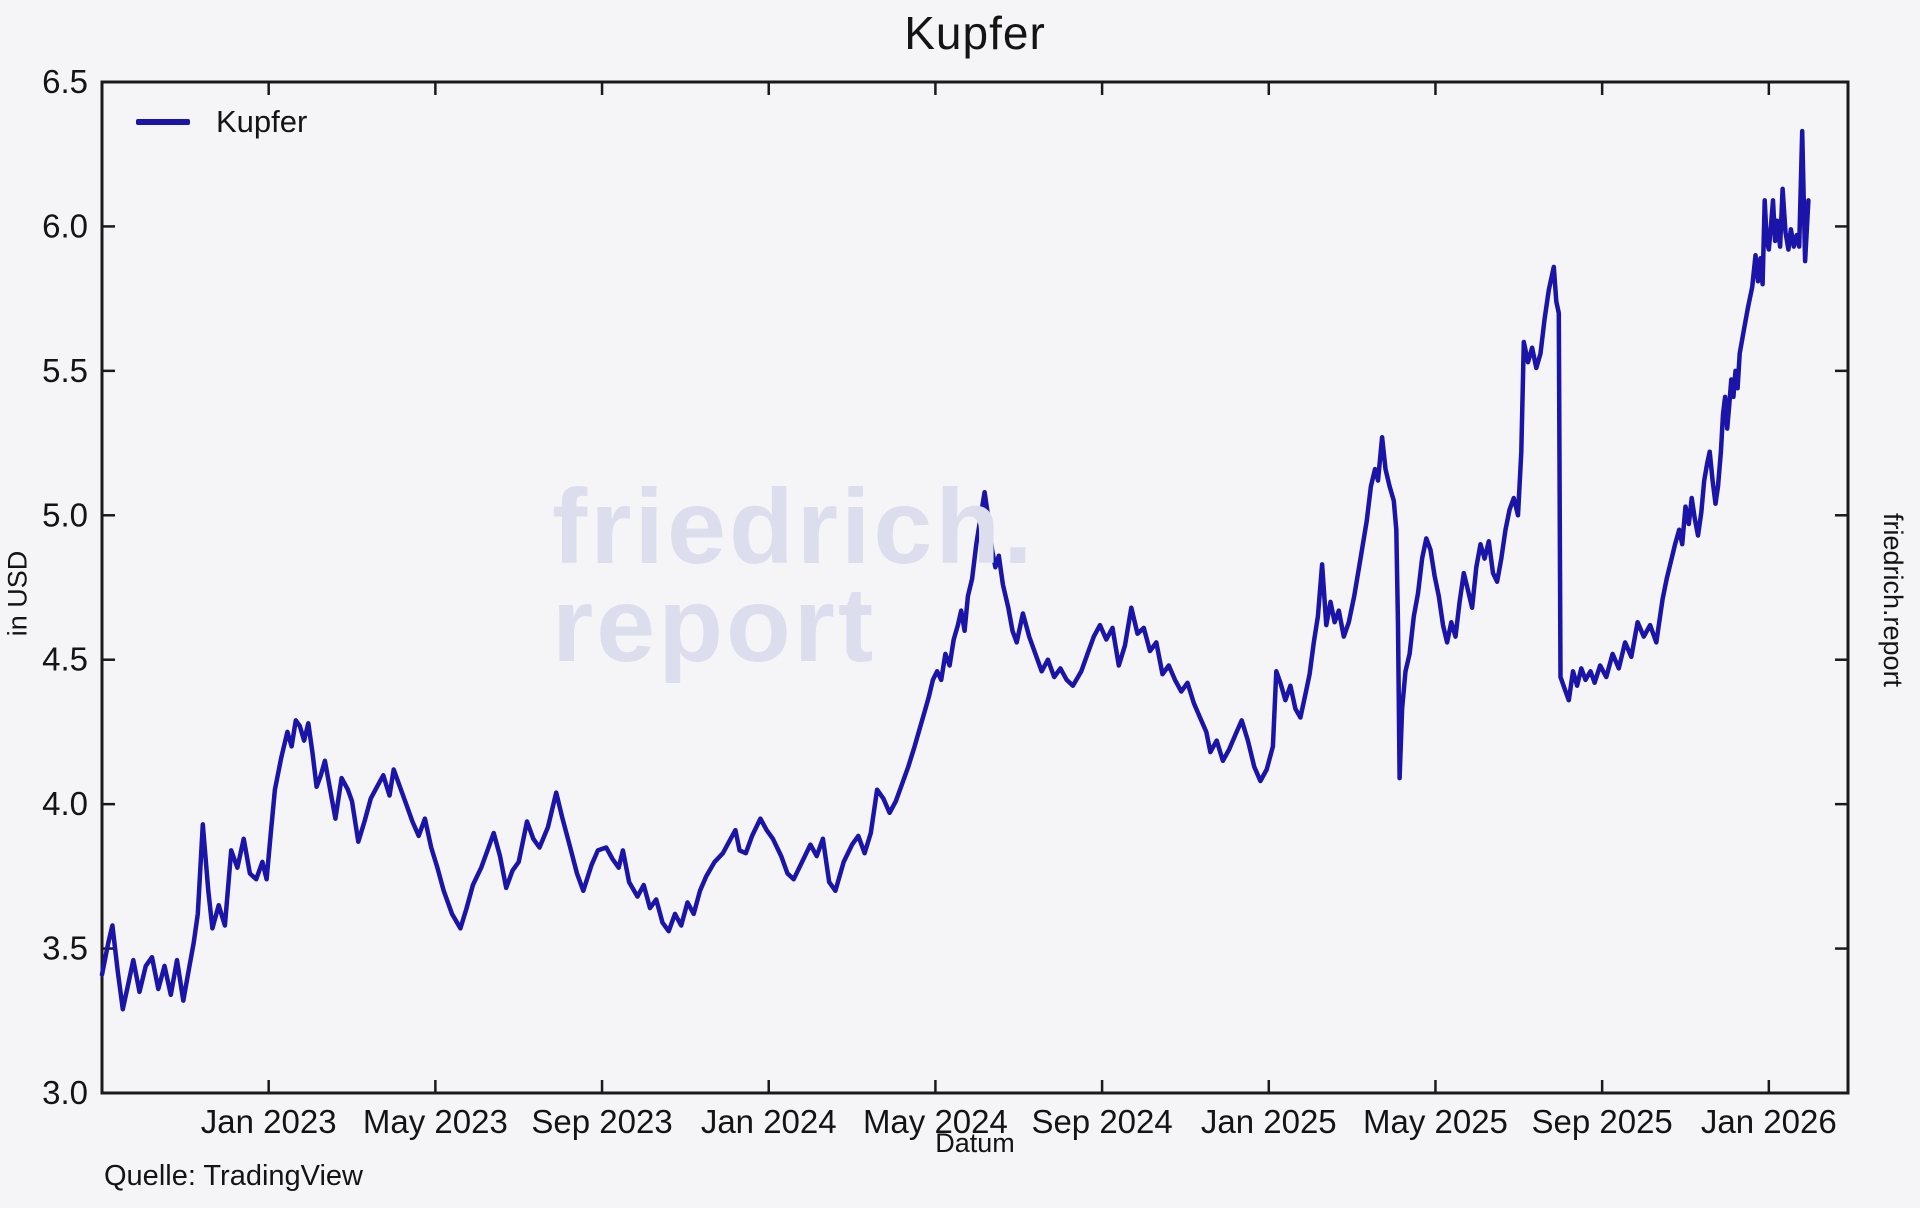 The width and height of the screenshot is (1920, 1208). What do you see at coordinates (1435, 1121) in the screenshot?
I see `x-tick-label: May 2025` at bounding box center [1435, 1121].